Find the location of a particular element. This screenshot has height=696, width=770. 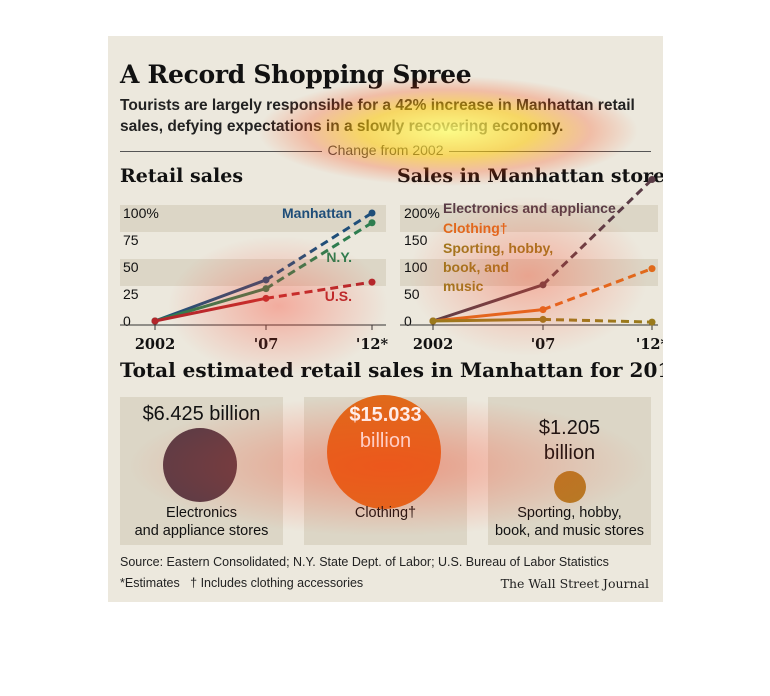

bubble-value-clothing-line2: billion is located at coordinates (385, 441).